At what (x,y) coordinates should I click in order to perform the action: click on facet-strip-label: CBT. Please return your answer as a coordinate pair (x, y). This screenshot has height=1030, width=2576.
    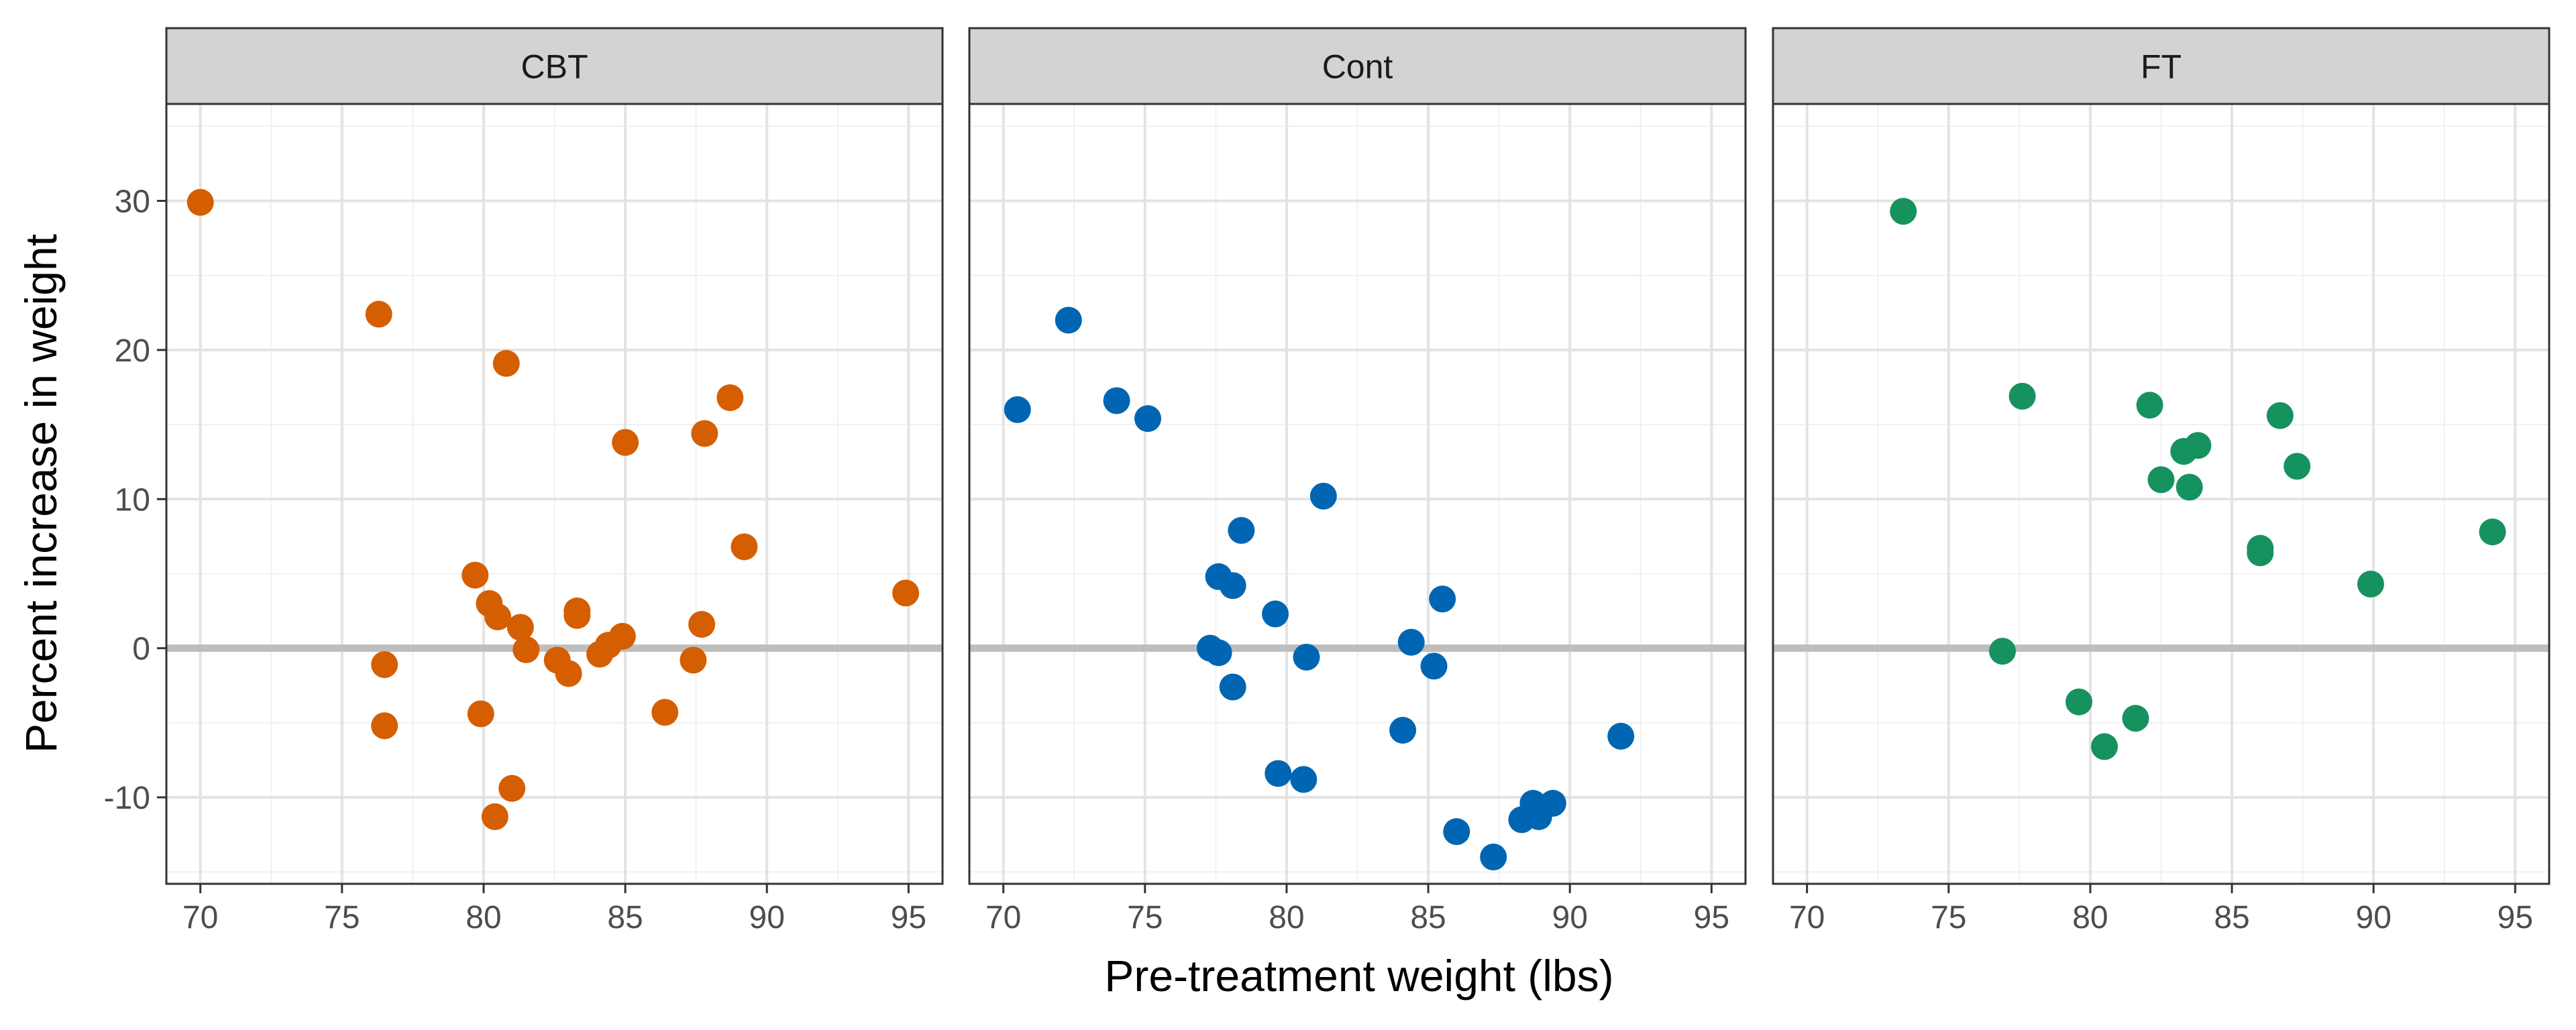
    Looking at the image, I should click on (554, 67).